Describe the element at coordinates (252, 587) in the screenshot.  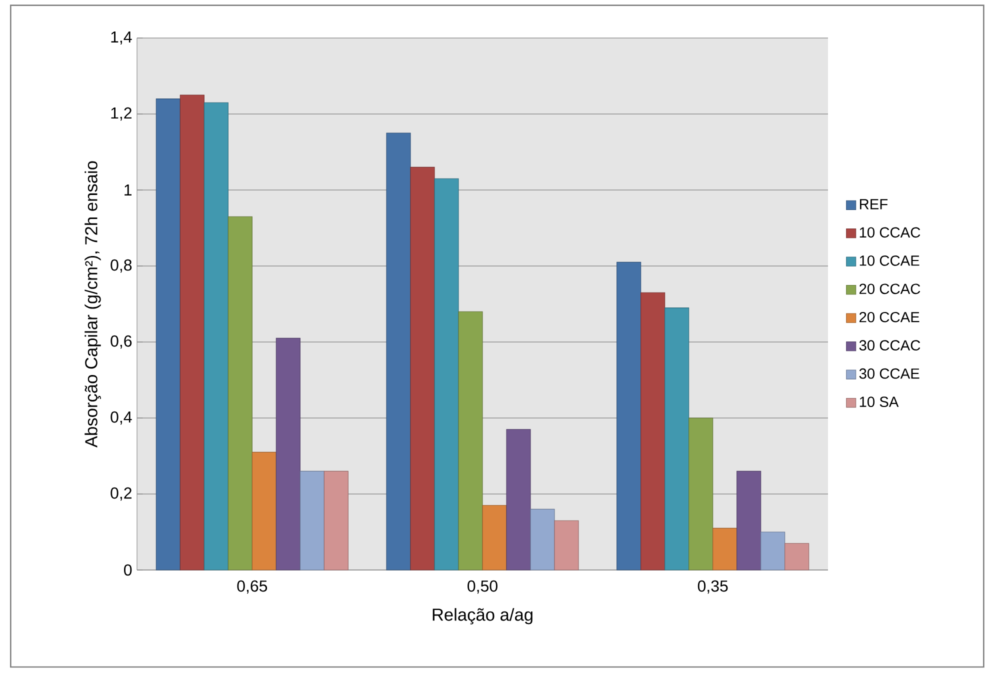
I see `x-tick-label: 0,65` at that location.